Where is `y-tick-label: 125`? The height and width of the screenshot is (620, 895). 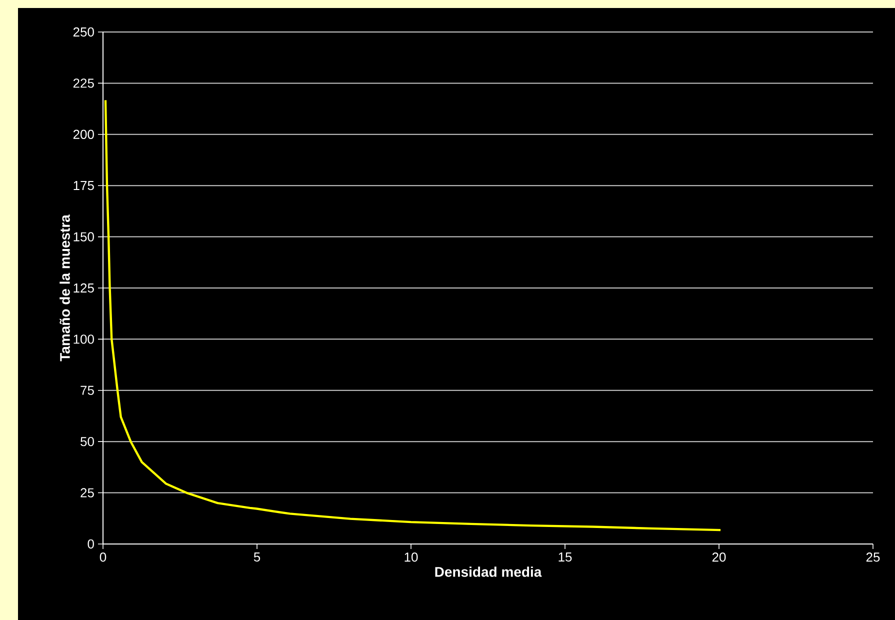 y-tick-label: 125 is located at coordinates (84, 288).